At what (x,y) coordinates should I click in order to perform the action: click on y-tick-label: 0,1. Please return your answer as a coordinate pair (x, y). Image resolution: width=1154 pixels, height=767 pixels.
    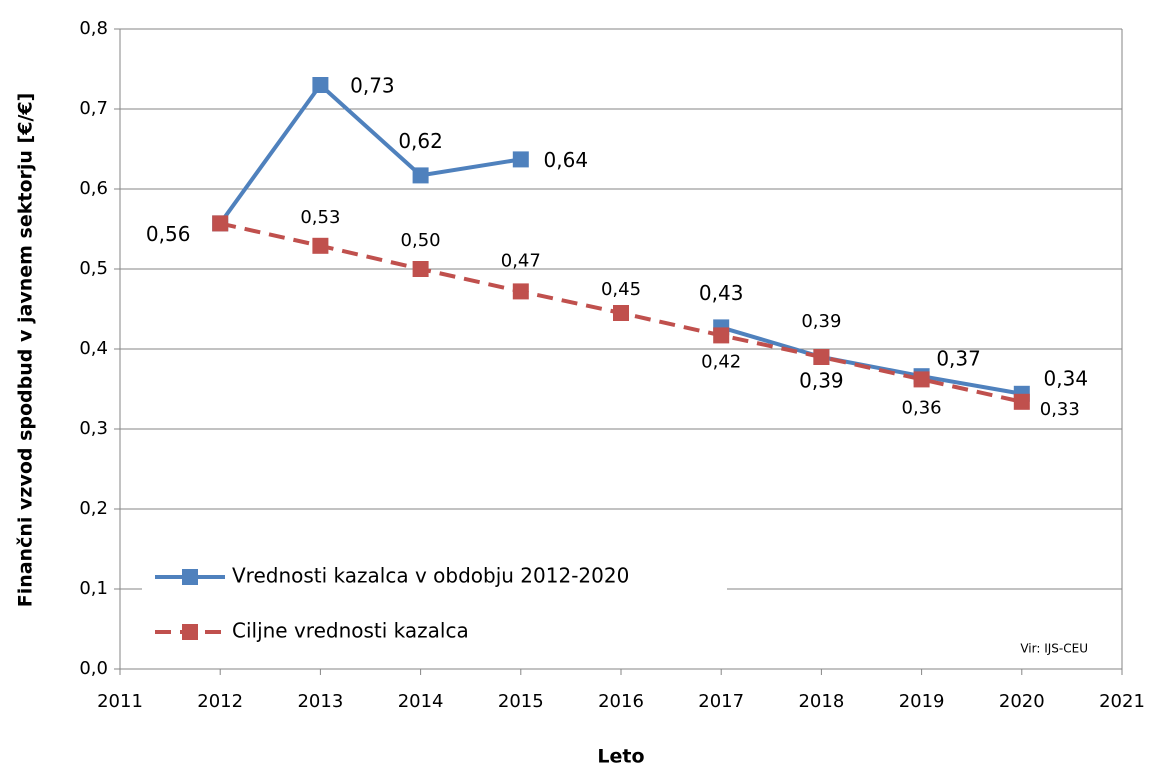
    Looking at the image, I should click on (93, 588).